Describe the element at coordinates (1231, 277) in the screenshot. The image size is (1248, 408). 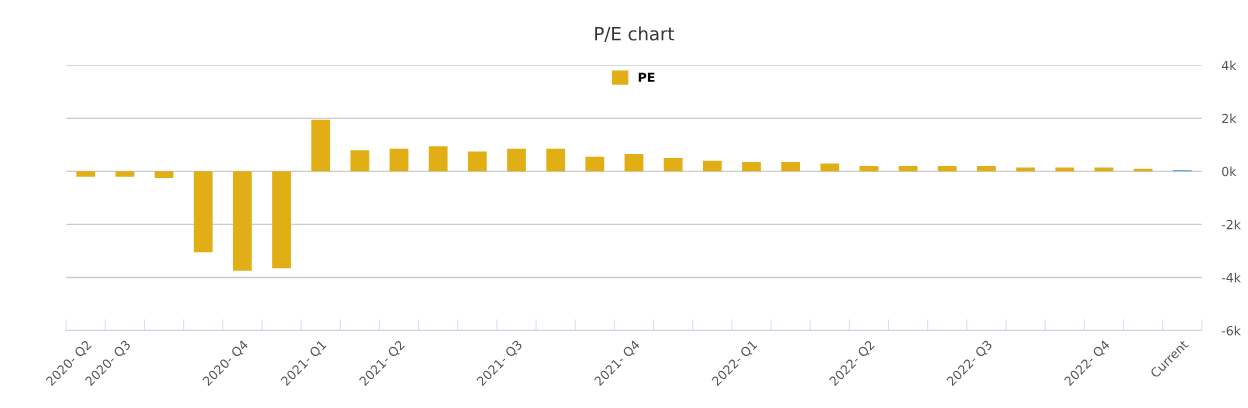
I see `y-tick-label: -4k` at that location.